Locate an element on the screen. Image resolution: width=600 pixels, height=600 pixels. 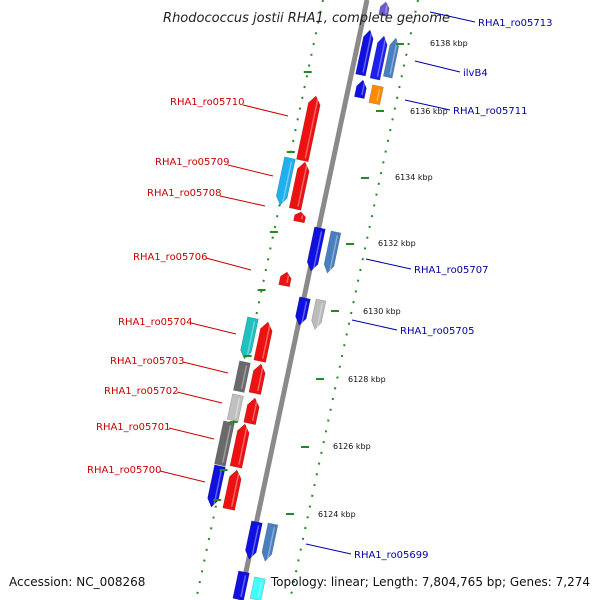
kbp-tick-label: 6124 kbp is located at coordinates (337, 514).